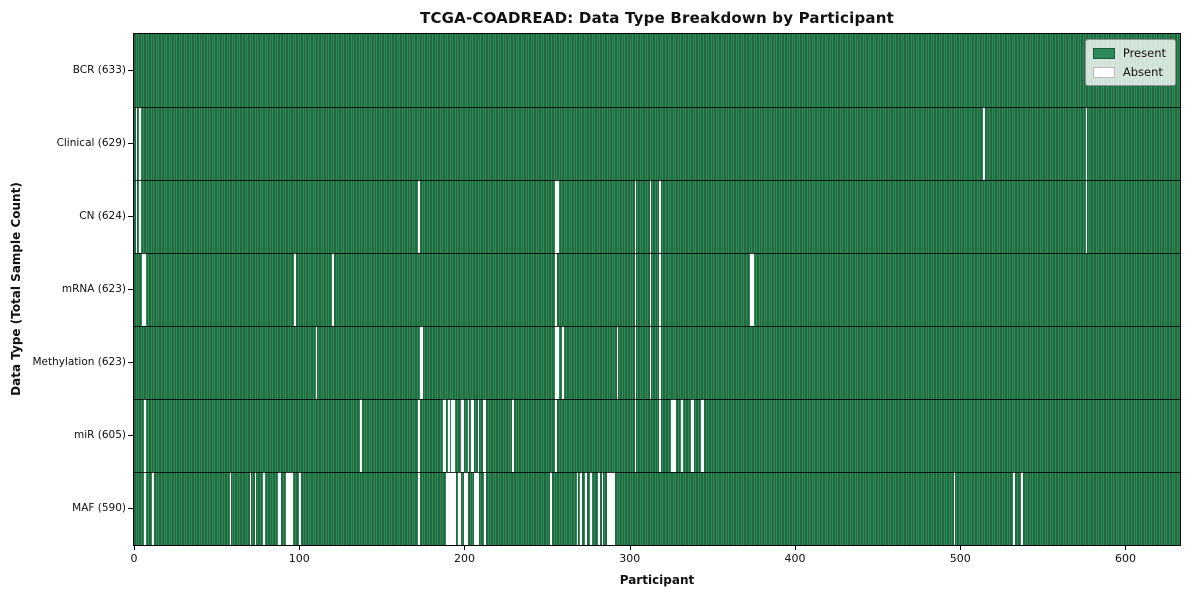 The width and height of the screenshot is (1200, 600). Describe the element at coordinates (1130, 62) in the screenshot. I see `legend: Present Absent` at that location.